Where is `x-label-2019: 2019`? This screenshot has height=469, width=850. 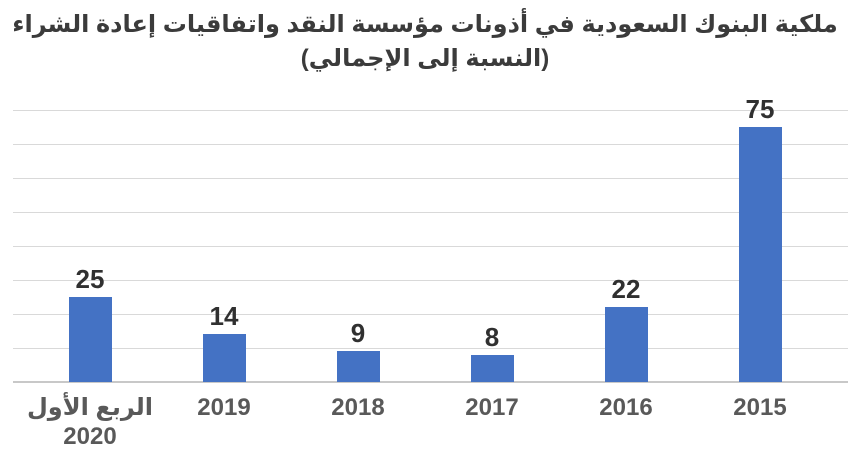
x-label-2019: 2019 is located at coordinates (224, 407).